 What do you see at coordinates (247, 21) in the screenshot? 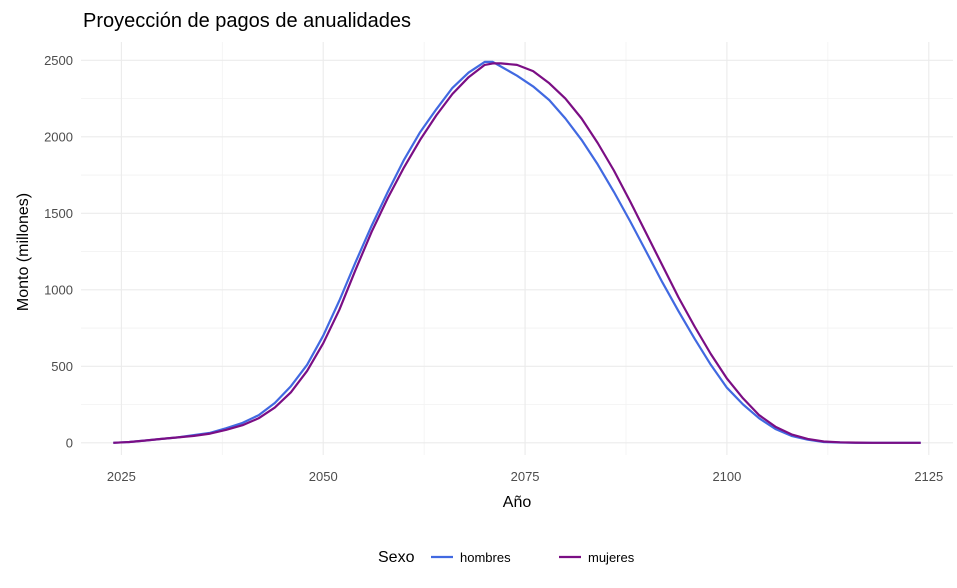
I see `chart-title: Proyección de pagos de anualidades` at bounding box center [247, 21].